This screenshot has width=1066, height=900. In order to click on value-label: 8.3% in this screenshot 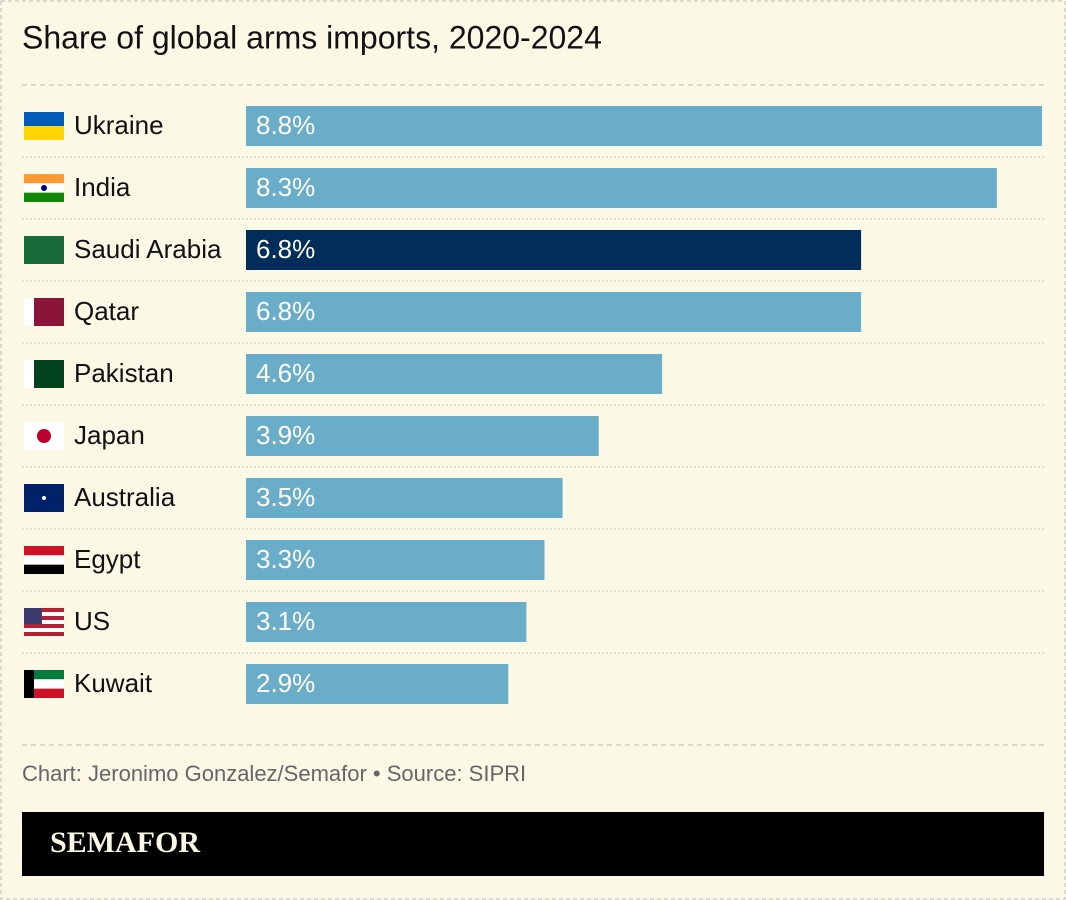, I will do `click(285, 187)`.